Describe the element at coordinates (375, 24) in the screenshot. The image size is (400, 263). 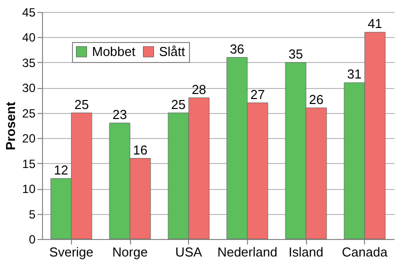
I see `data-label: 41` at that location.